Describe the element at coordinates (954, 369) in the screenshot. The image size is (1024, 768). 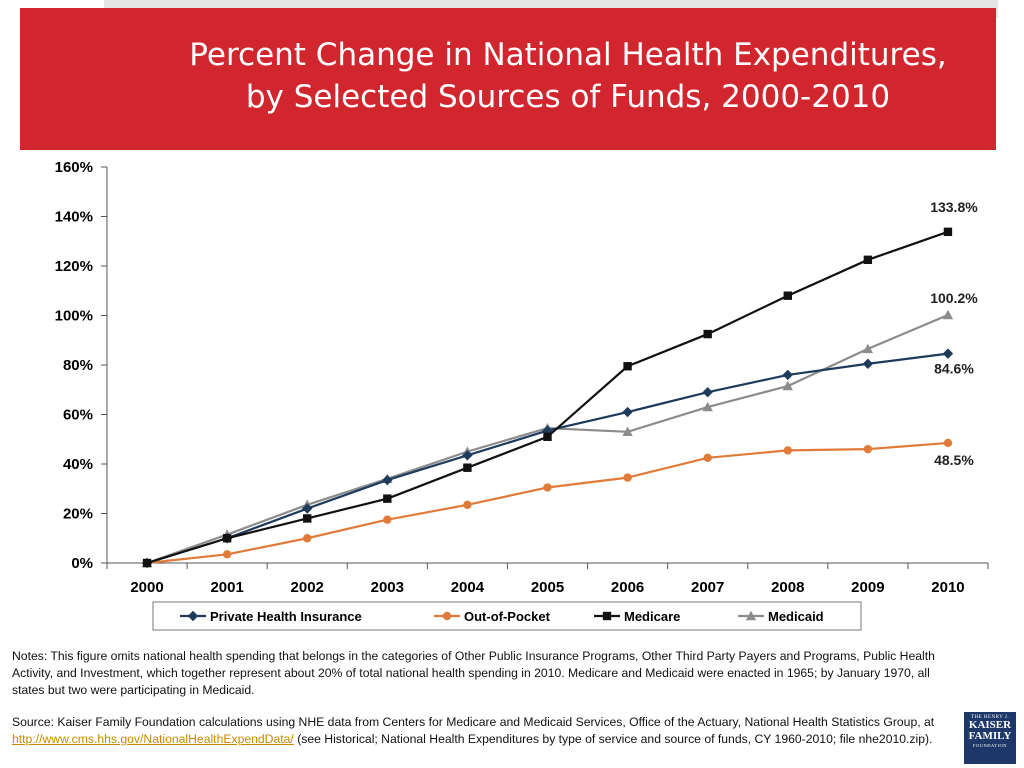
I see `end-label-private-health-insurance: 84.6%` at that location.